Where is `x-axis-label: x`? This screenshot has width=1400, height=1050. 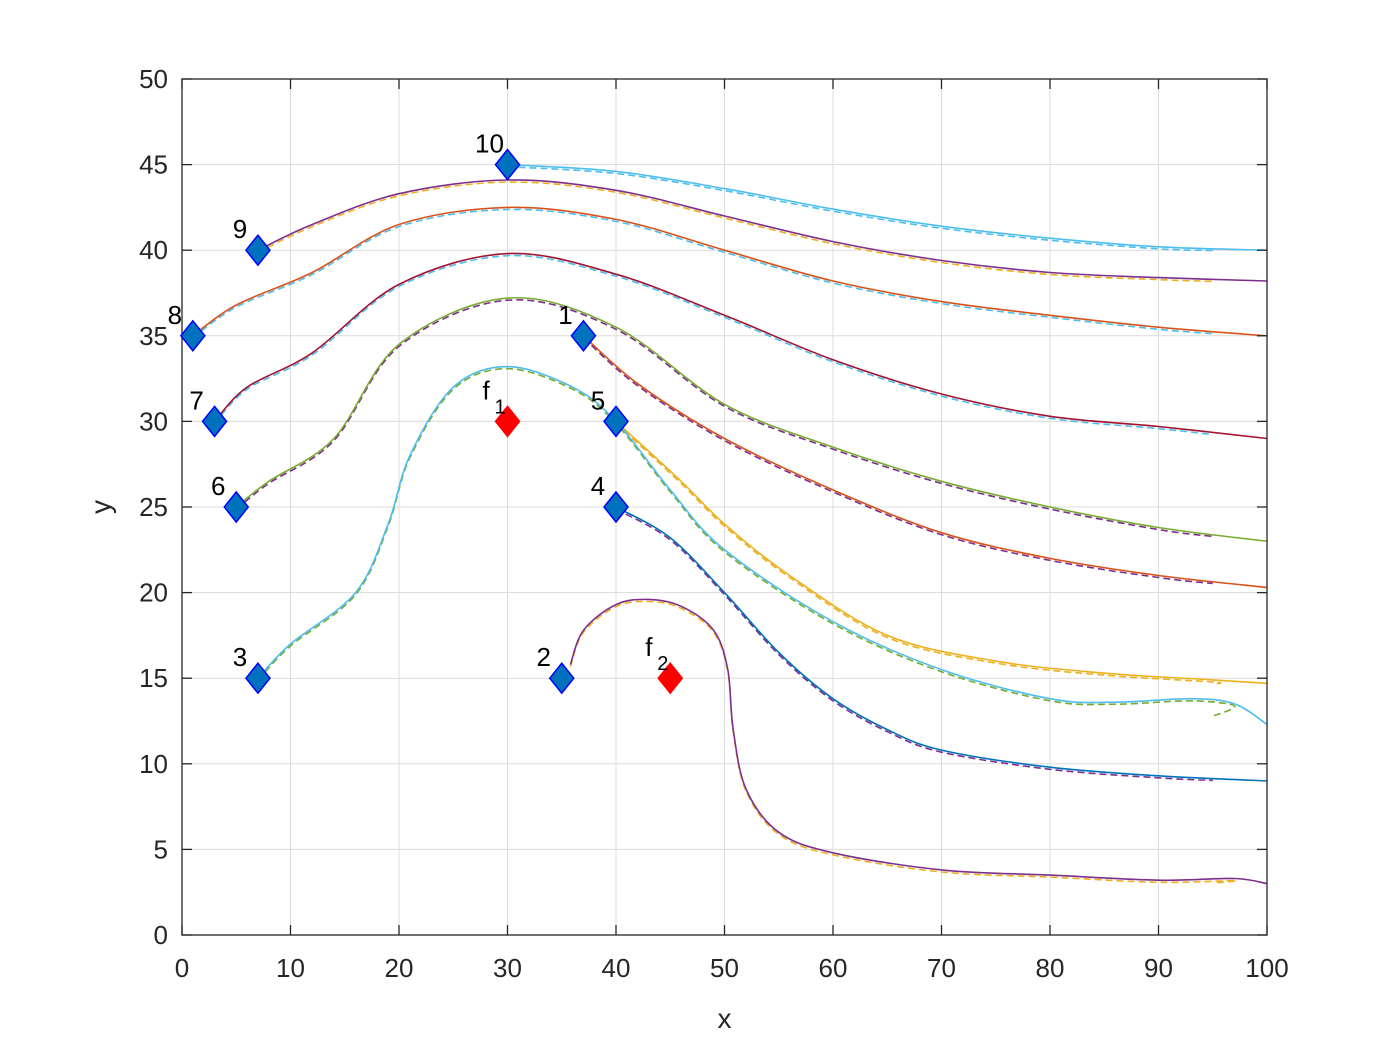 x-axis-label: x is located at coordinates (725, 1018).